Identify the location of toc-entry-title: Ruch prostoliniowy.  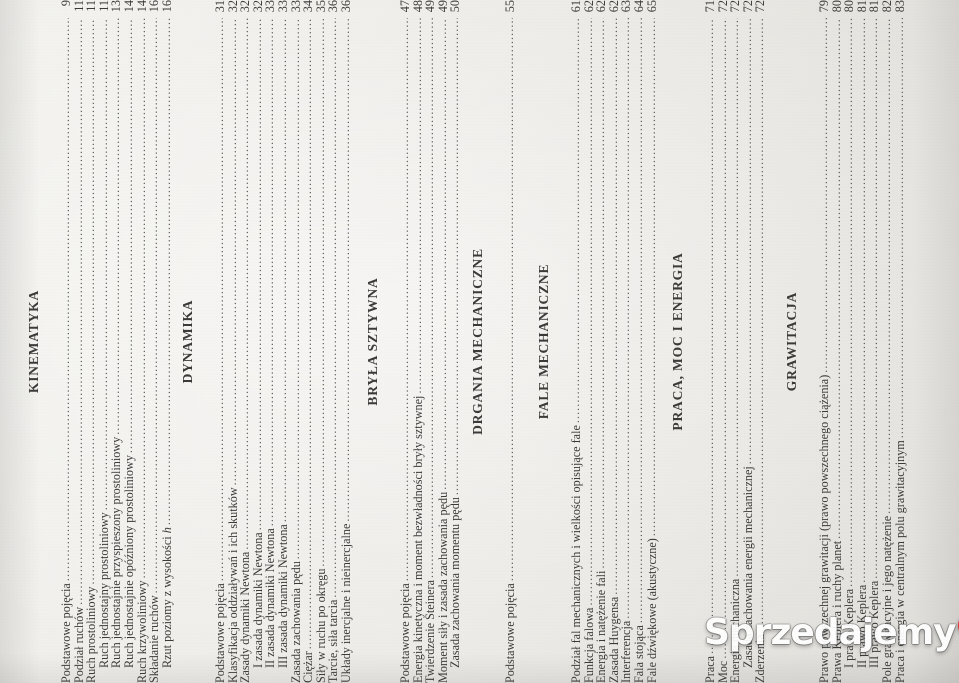
(91, 634).